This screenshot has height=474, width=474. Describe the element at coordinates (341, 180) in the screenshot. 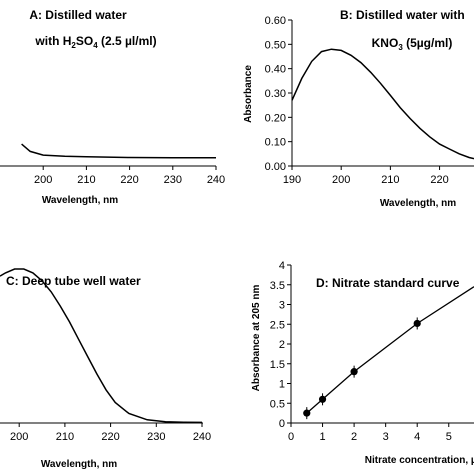

I see `panel-1-x-tick-label: 200` at that location.